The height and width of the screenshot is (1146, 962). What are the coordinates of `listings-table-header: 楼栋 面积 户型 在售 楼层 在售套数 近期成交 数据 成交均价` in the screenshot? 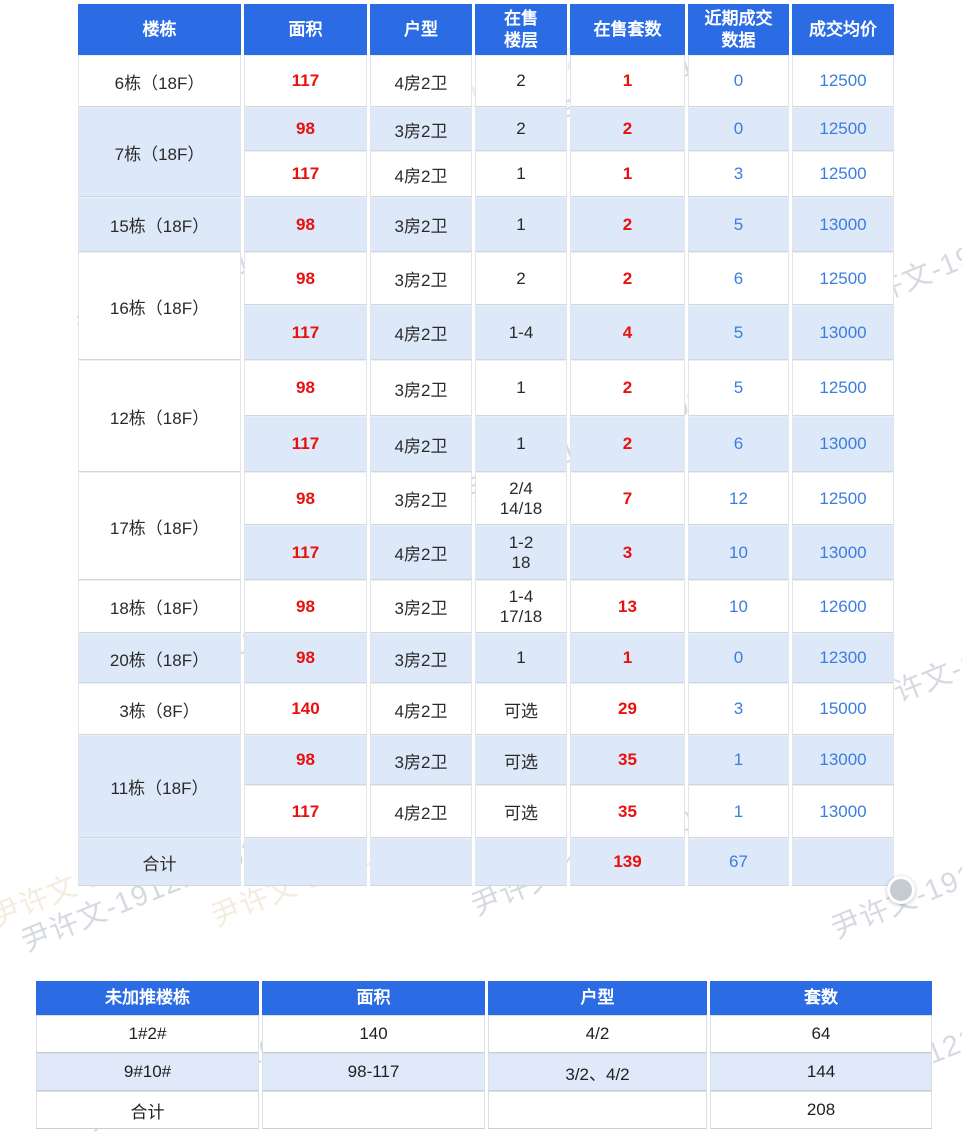 It's located at (486, 29).